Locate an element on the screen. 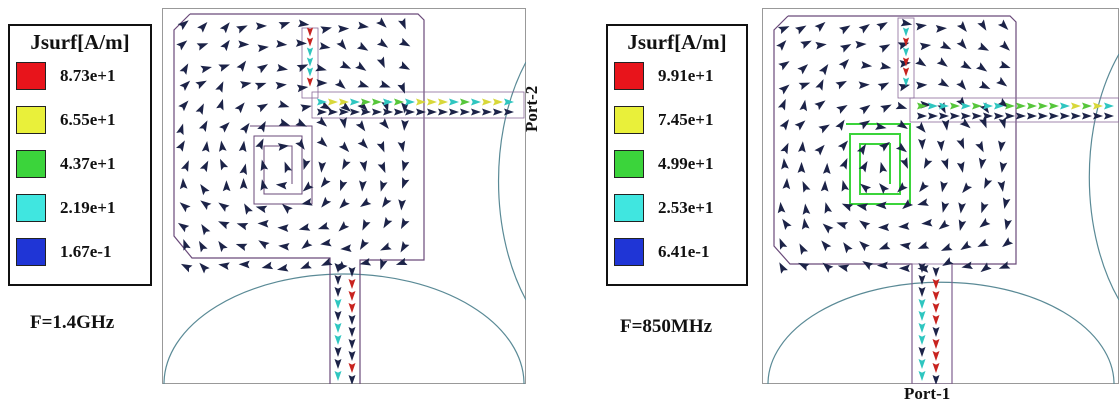  frequency-label: F=850MHz is located at coordinates (666, 326).